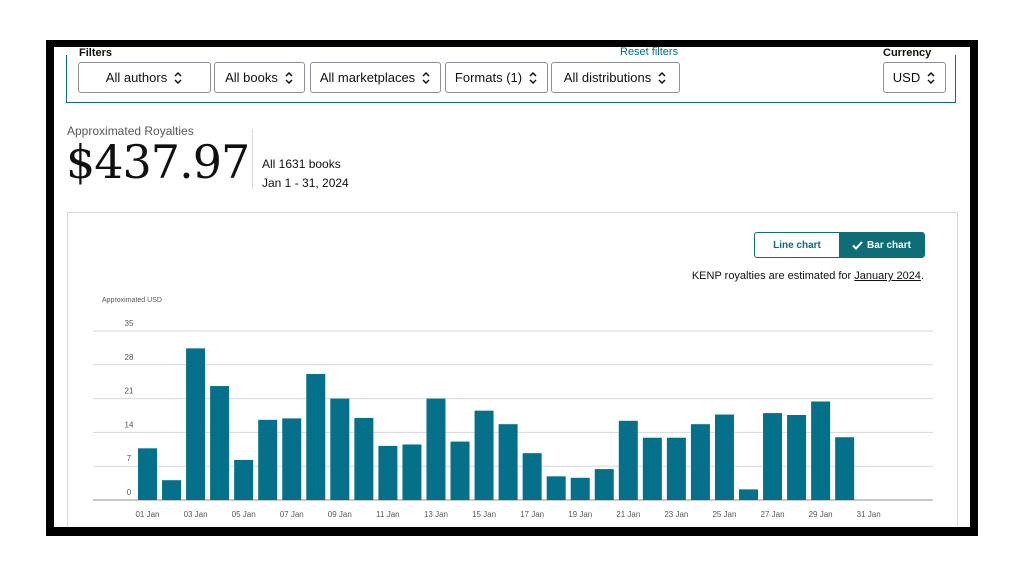  I want to click on bar-07-jan, so click(292, 459).